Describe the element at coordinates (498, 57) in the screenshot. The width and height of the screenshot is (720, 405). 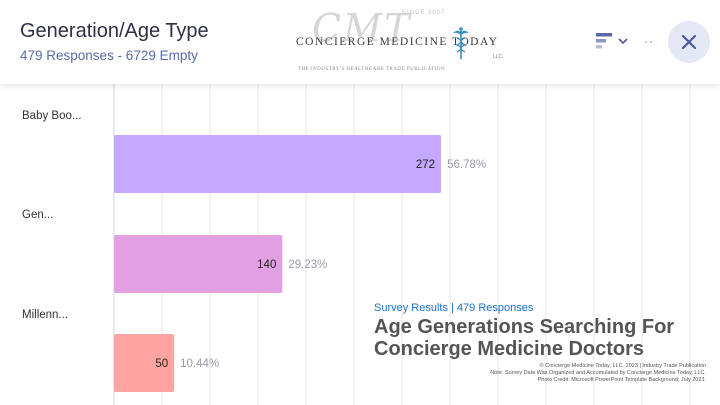
I see `logo-suffix: LLC.` at that location.